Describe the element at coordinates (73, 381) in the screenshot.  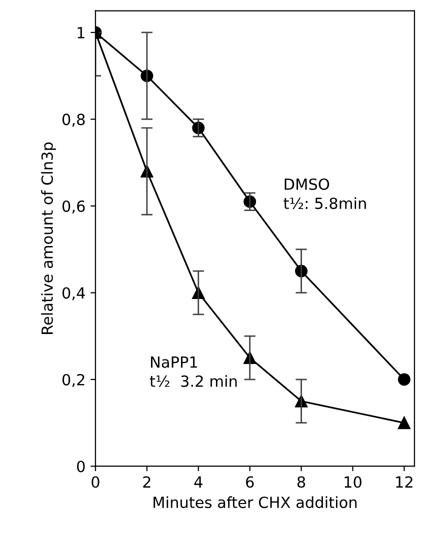
I see `y-tick-label: 0,2` at that location.